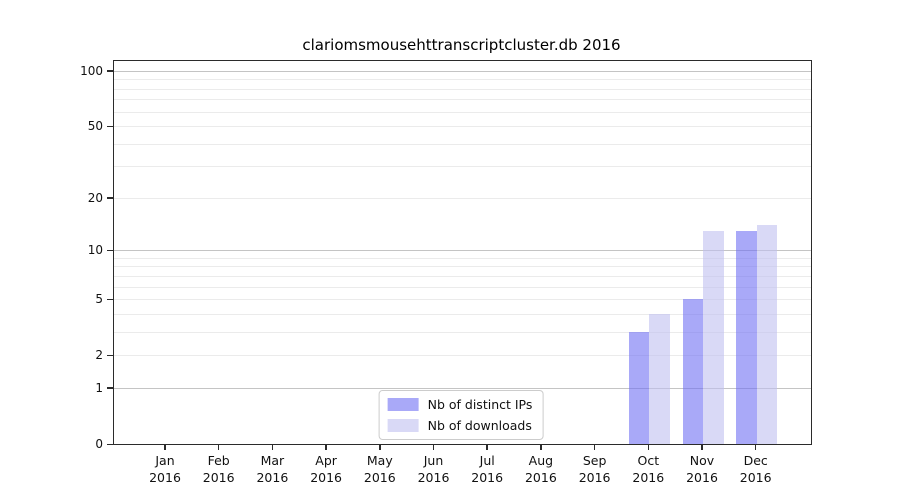  I want to click on y-tick-label: 1, so click(99, 387).